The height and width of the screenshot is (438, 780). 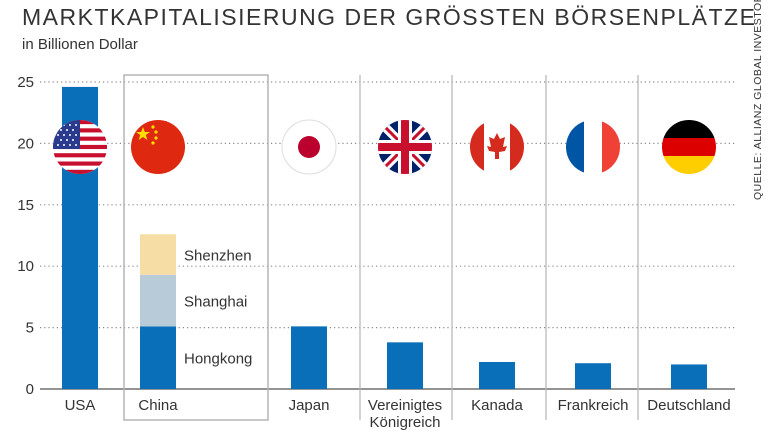 What do you see at coordinates (309, 357) in the screenshot?
I see `bar-japan` at bounding box center [309, 357].